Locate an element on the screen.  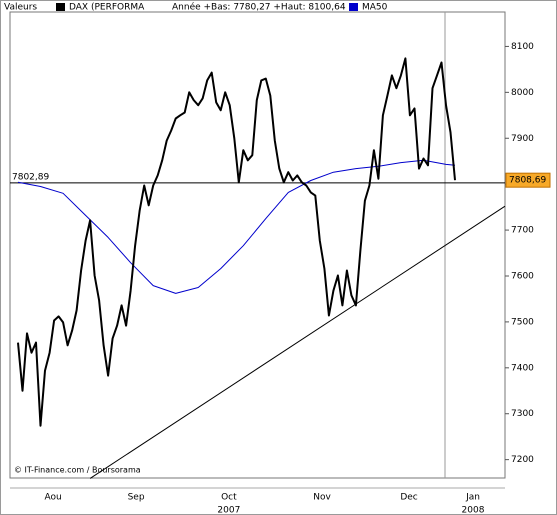
x-tick-label: Aou is located at coordinates (53, 498).